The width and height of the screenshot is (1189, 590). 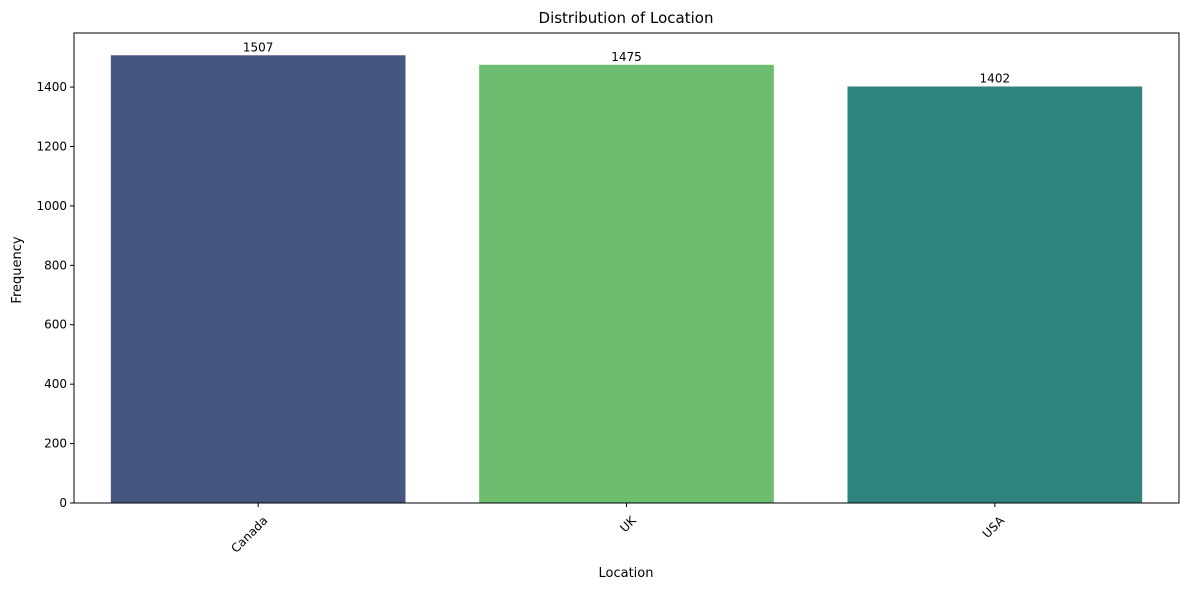 What do you see at coordinates (55, 444) in the screenshot?
I see `y-tick-label: 200` at bounding box center [55, 444].